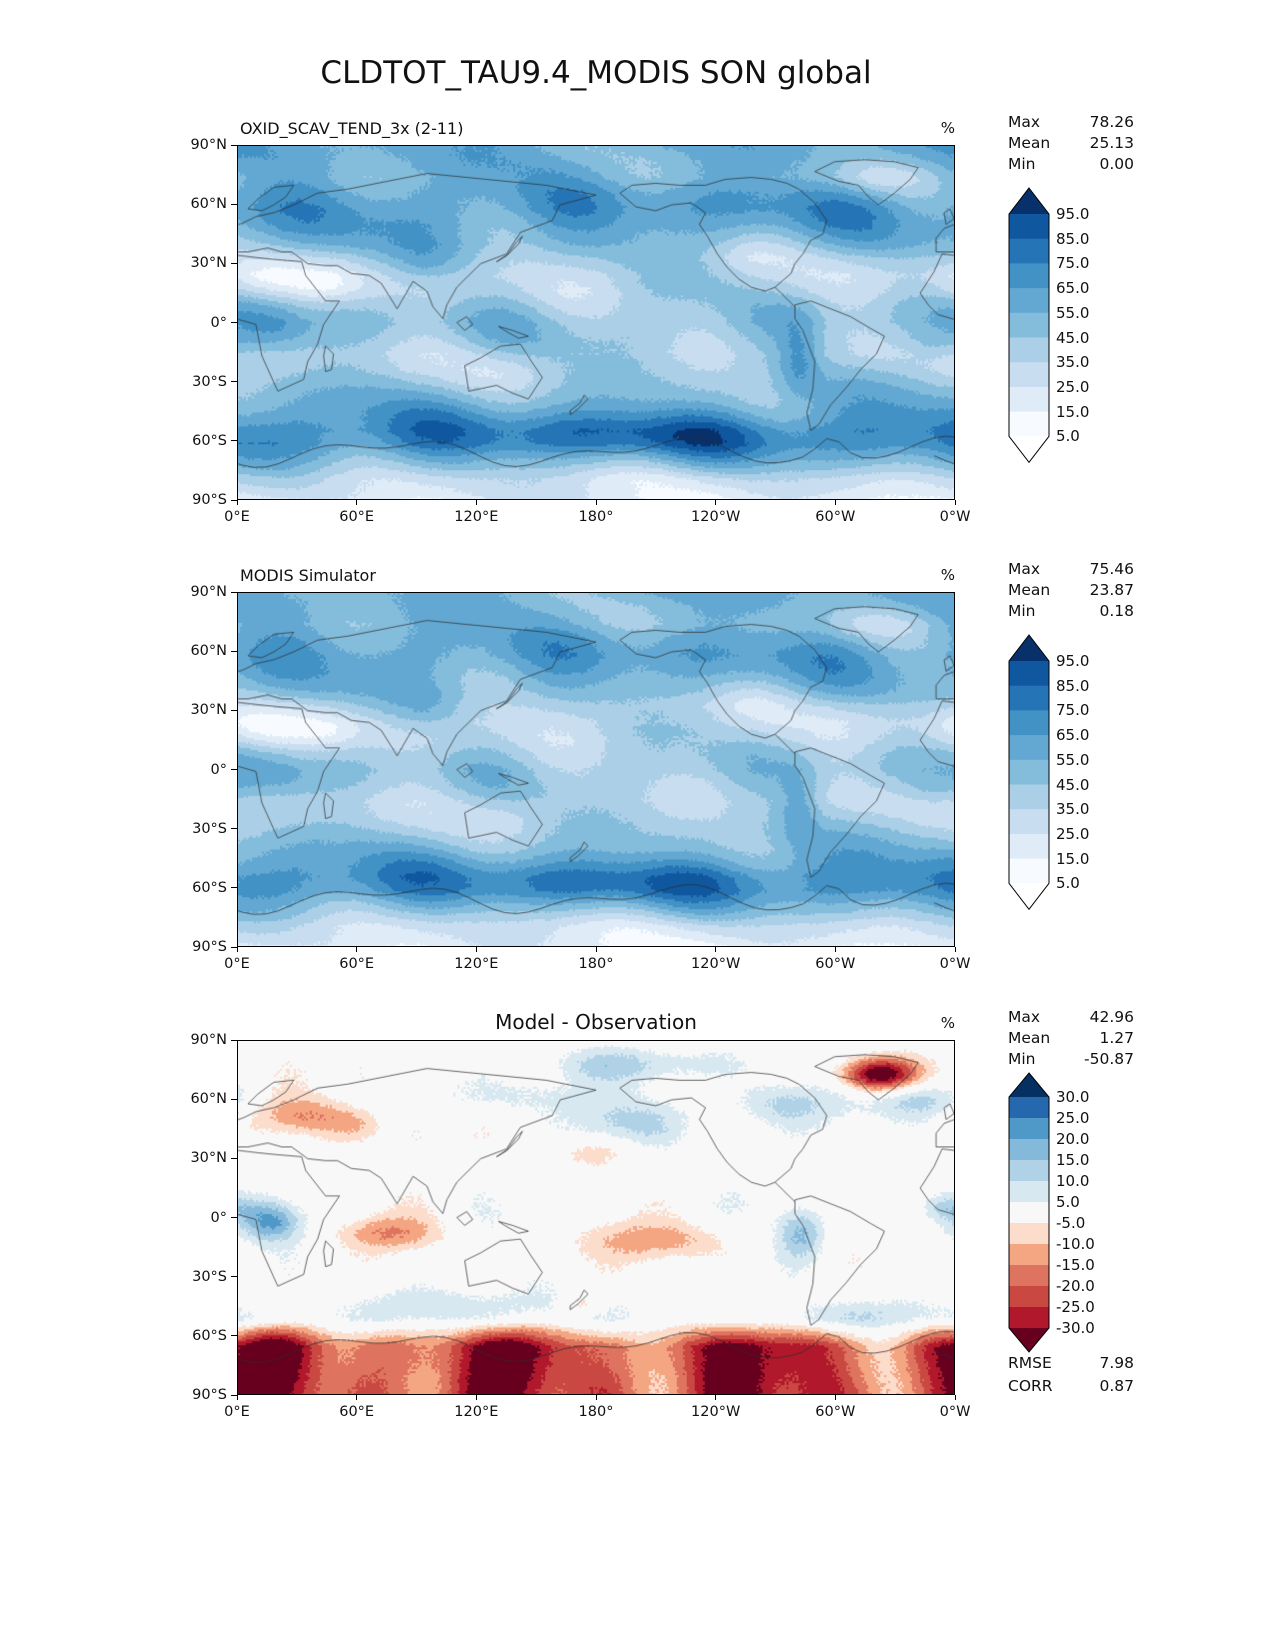 Image resolution: width=1275 pixels, height=1650 pixels. Describe the element at coordinates (1073, 214) in the screenshot. I see `colorbar-tick-label: 95.0` at that location.